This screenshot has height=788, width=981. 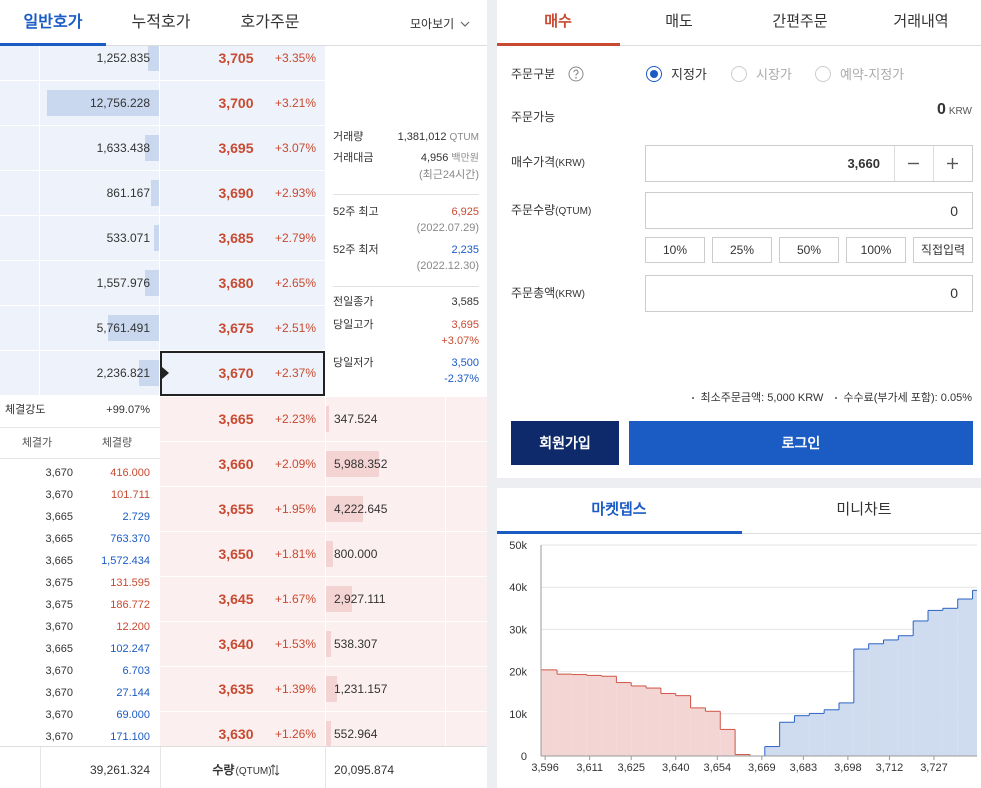 What do you see at coordinates (353, 301) in the screenshot?
I see `info-label: 전일종가` at bounding box center [353, 301].